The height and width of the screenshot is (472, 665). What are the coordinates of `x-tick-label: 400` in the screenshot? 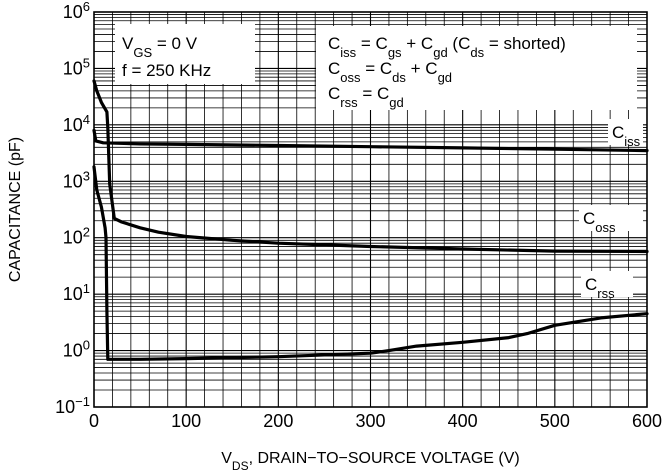 It's located at (463, 421).